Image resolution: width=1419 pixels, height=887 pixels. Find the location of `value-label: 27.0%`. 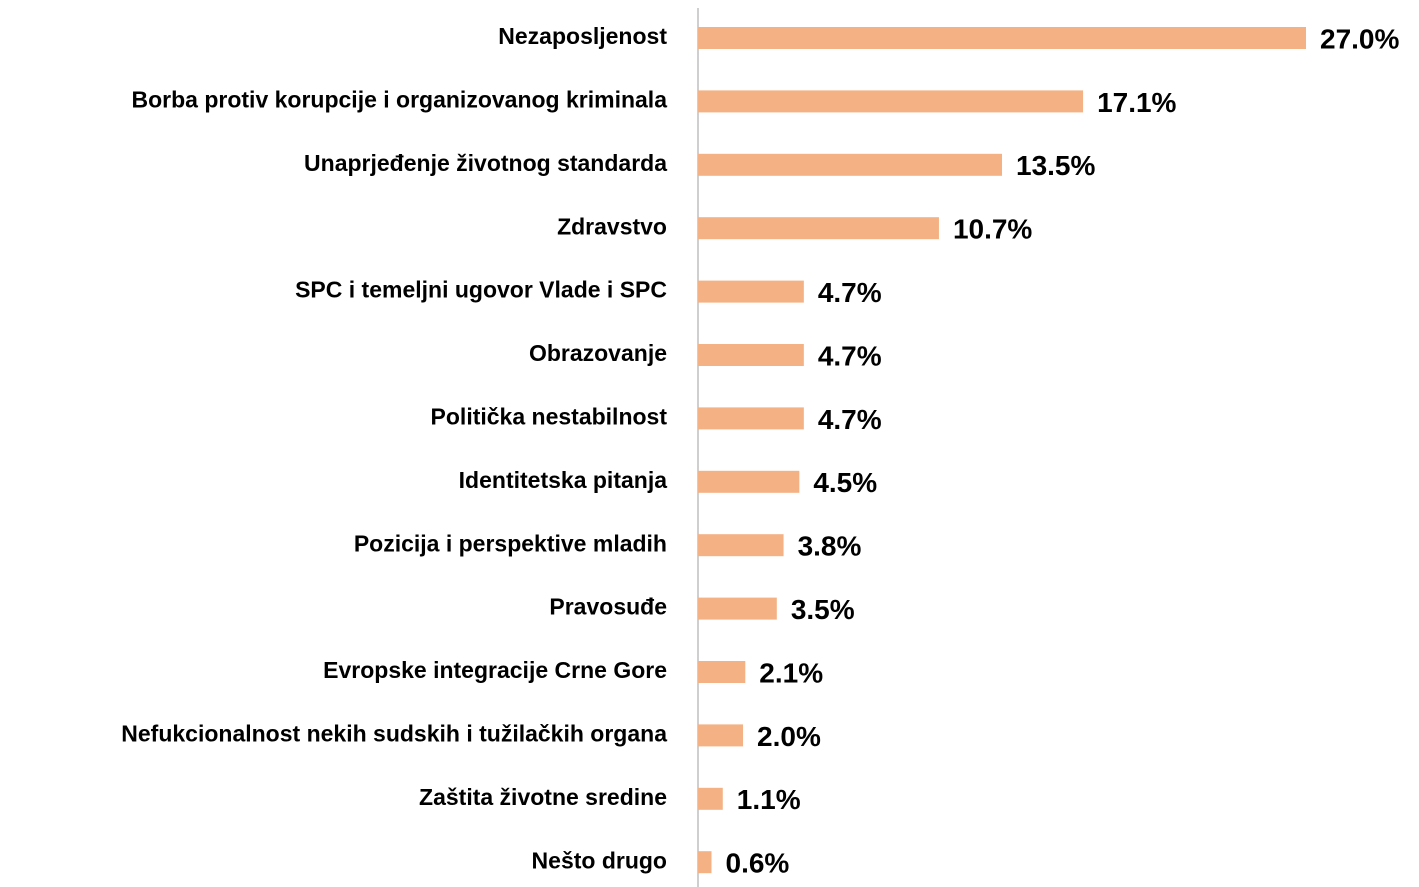

value-label: 27.0% is located at coordinates (1359, 38).